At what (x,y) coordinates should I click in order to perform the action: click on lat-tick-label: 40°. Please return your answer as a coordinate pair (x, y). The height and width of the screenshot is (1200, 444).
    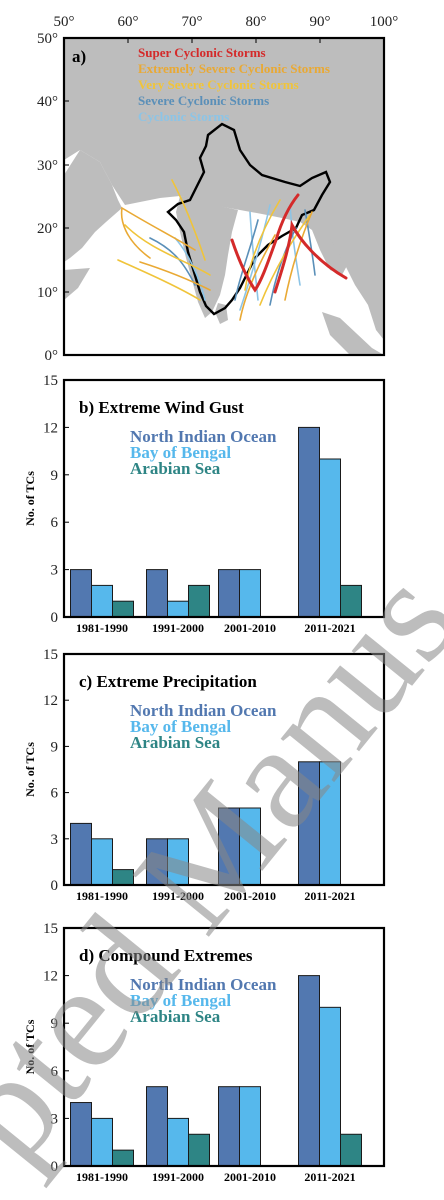
    Looking at the image, I should click on (47, 102).